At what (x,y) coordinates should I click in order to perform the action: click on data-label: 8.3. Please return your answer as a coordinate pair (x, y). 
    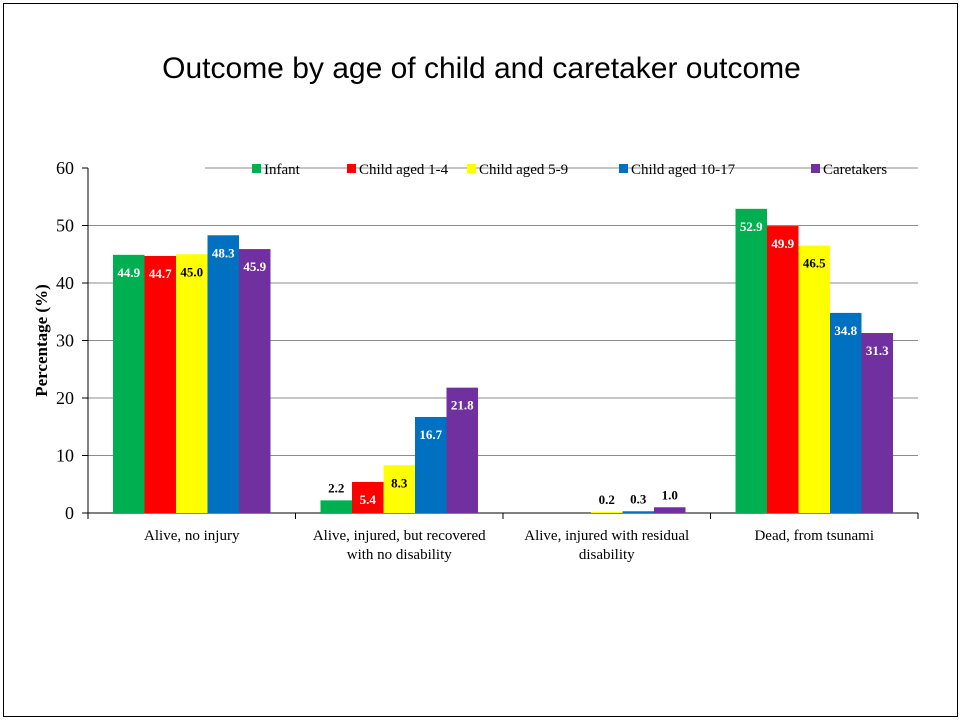
    Looking at the image, I should click on (399, 482).